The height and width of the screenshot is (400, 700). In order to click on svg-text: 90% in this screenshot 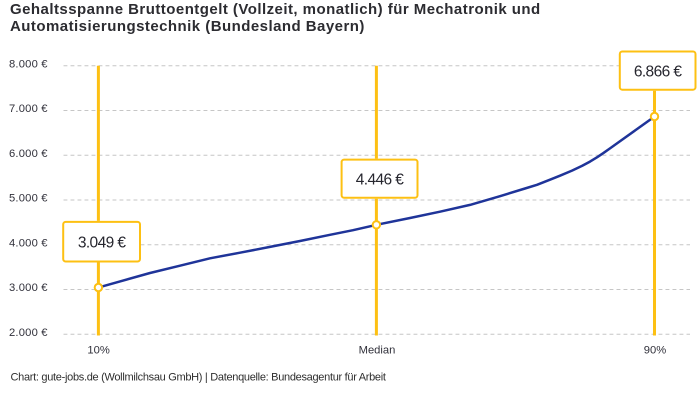, I will do `click(655, 350)`.